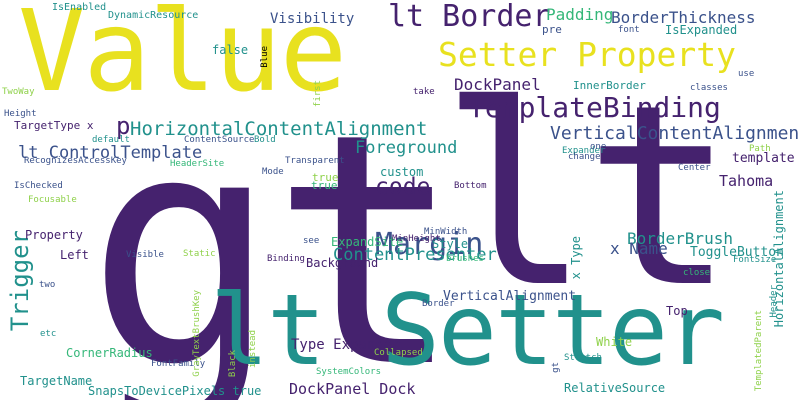 The height and width of the screenshot is (400, 800). I want to click on word-path: Path, so click(760, 149).